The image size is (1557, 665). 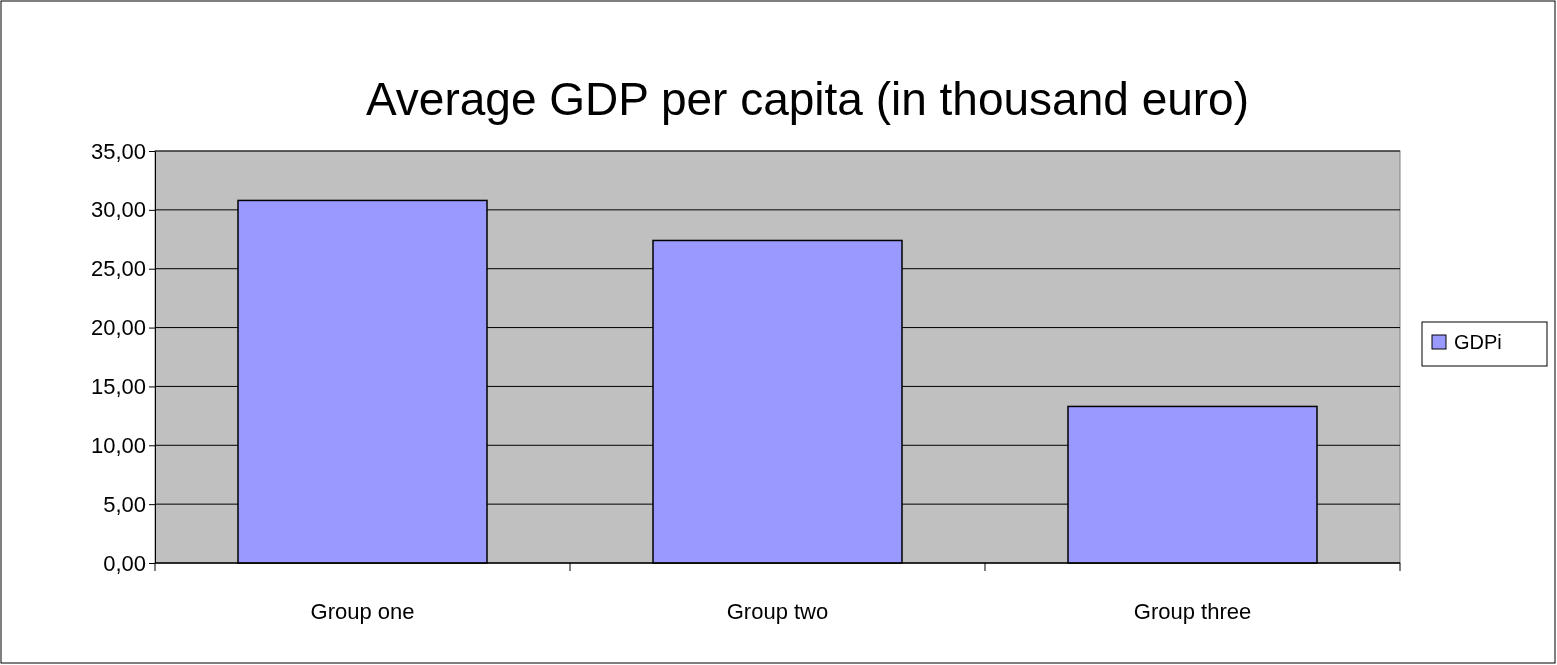 I want to click on y-tick-label: 10,00, so click(x=118, y=445).